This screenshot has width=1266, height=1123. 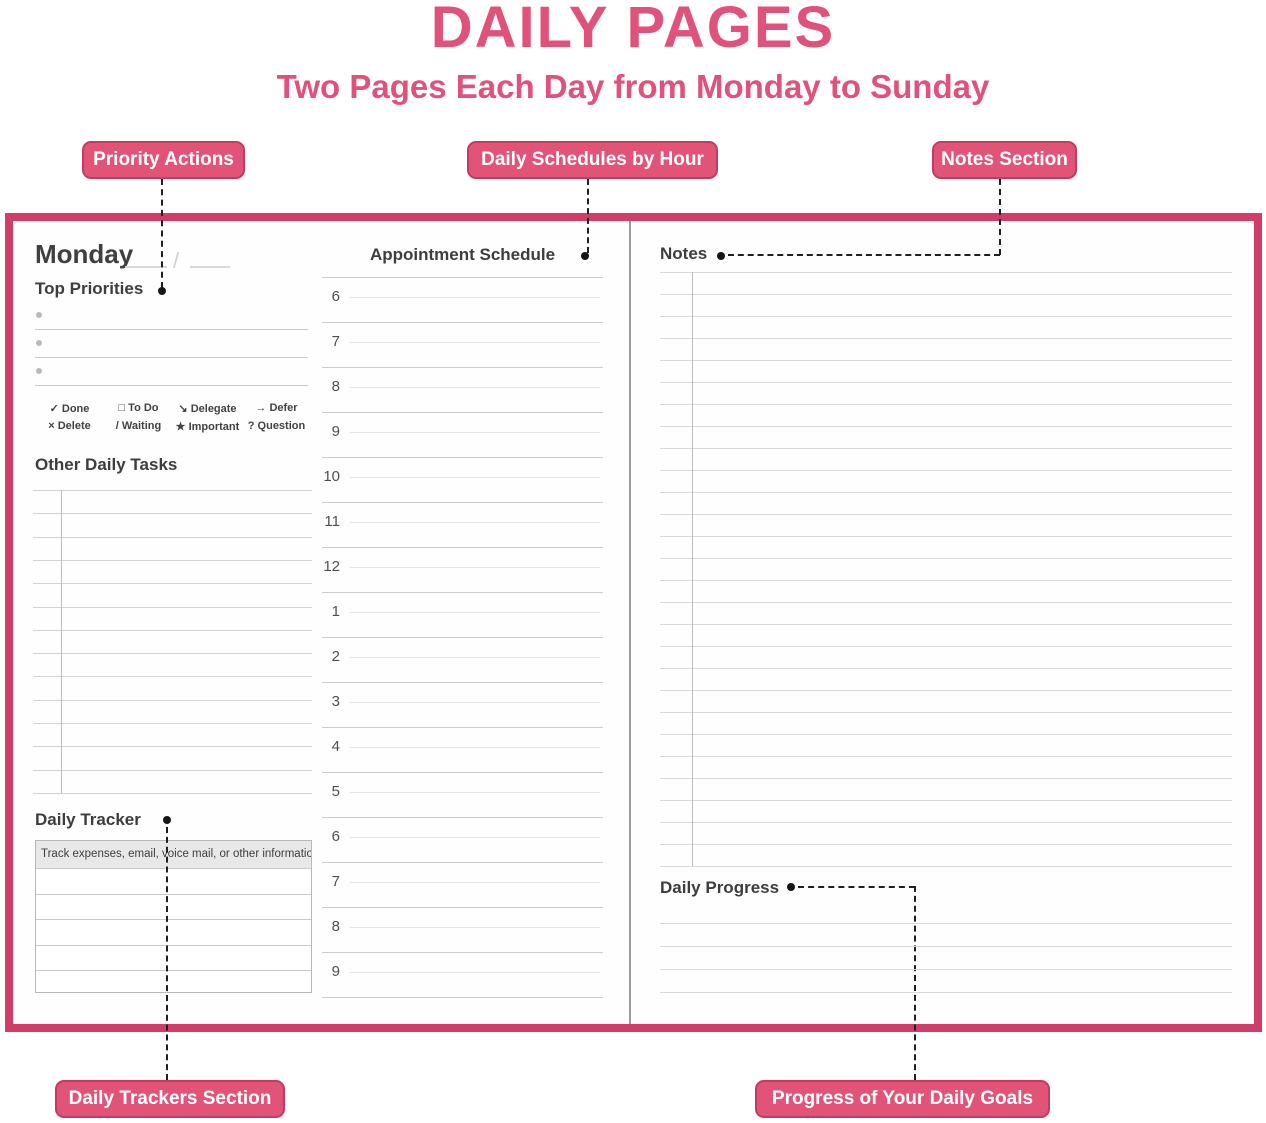 I want to click on anchor-dot-schedule, so click(x=585, y=256).